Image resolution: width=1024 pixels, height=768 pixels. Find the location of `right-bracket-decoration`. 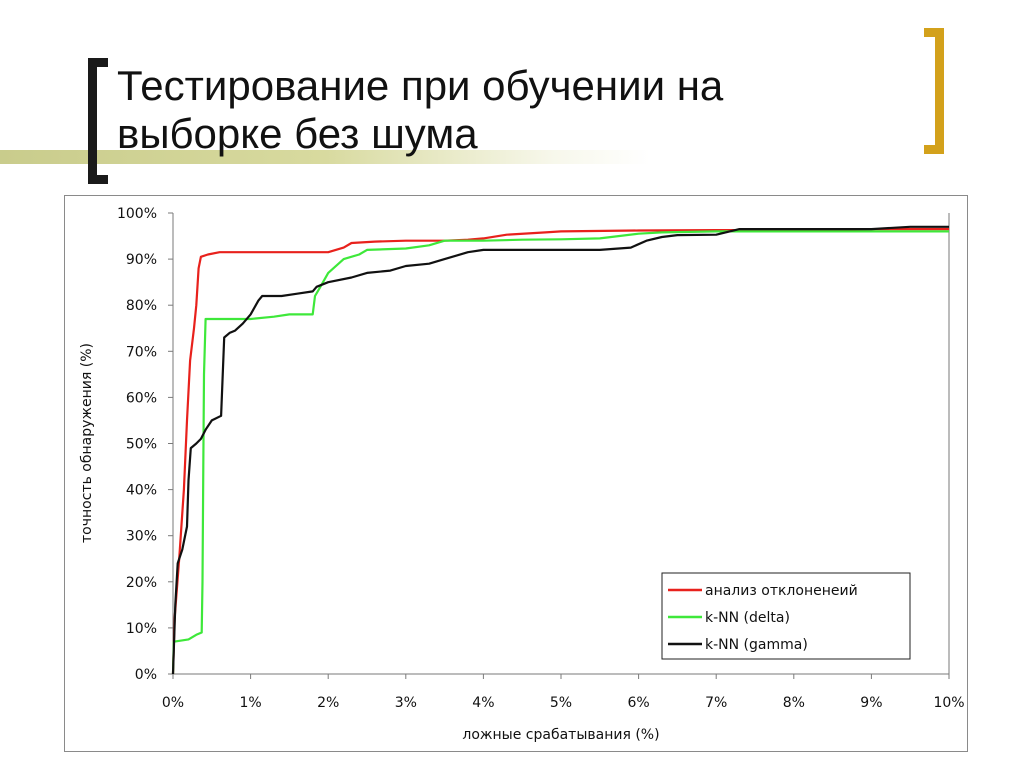

right-bracket-decoration is located at coordinates (934, 91).